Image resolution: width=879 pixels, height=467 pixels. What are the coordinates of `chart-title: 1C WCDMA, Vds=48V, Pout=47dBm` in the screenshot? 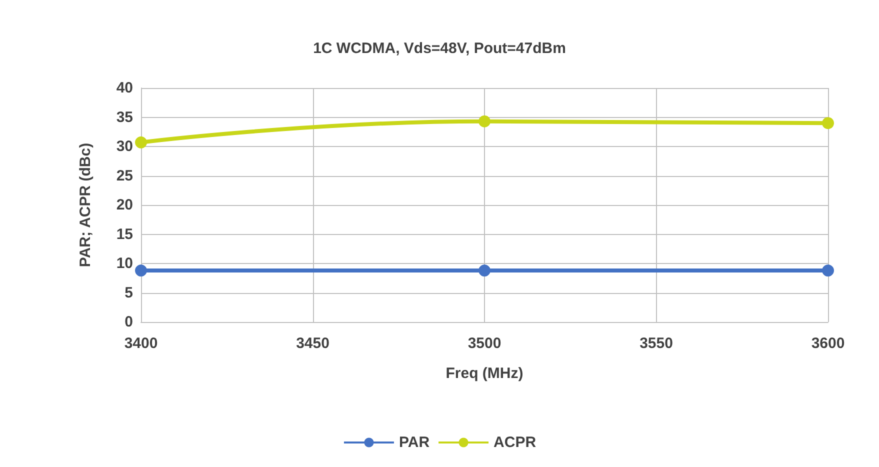 It's located at (439, 48).